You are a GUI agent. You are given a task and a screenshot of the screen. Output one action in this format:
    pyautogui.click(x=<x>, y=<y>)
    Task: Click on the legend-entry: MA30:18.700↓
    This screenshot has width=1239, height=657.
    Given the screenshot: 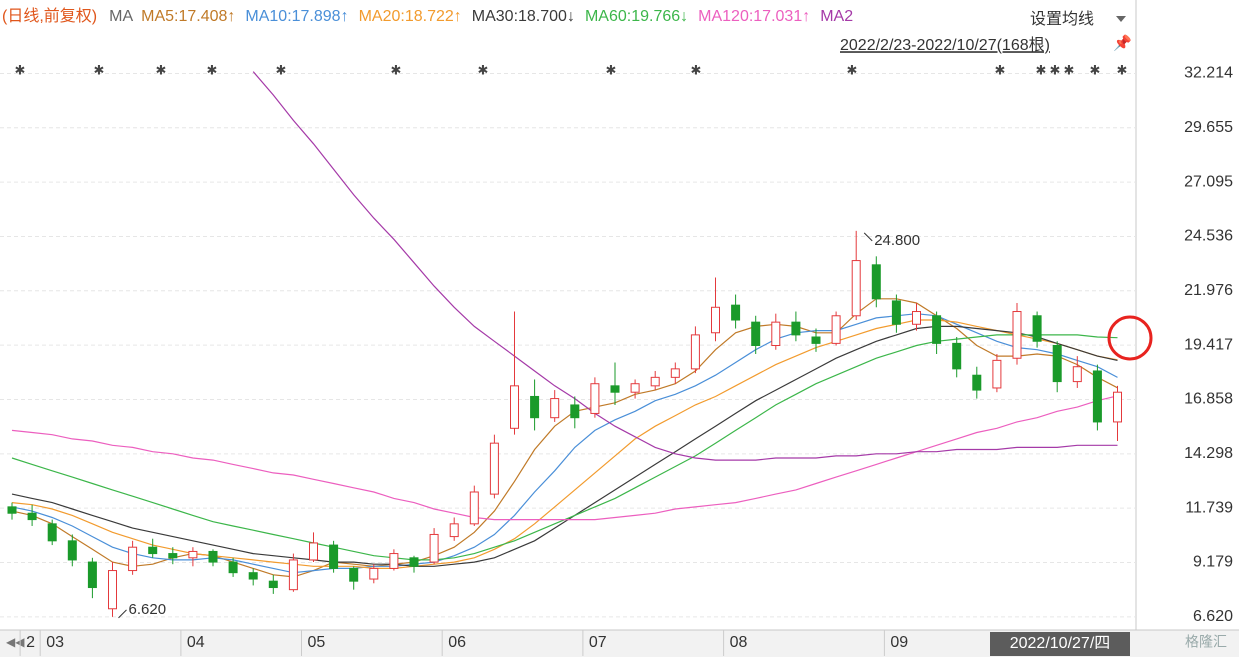 What is the action you would take?
    pyautogui.click(x=523, y=16)
    